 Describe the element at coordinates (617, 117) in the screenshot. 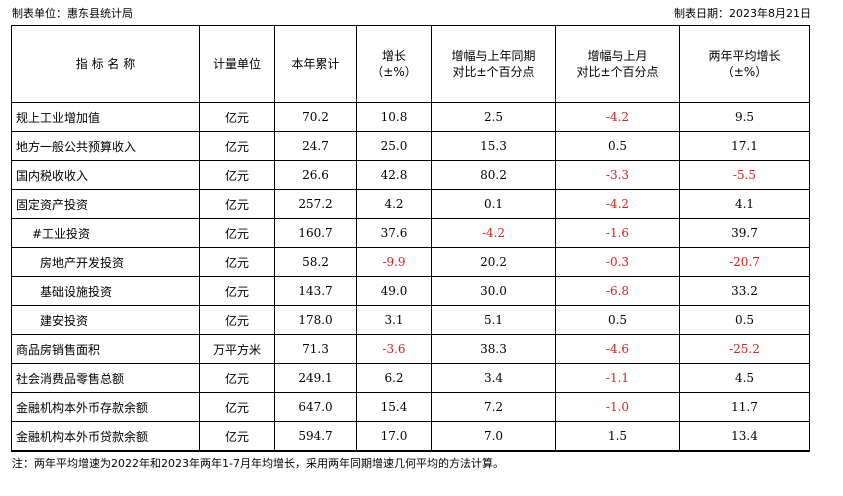

I see `vs-last-month-cell: -4.2` at that location.